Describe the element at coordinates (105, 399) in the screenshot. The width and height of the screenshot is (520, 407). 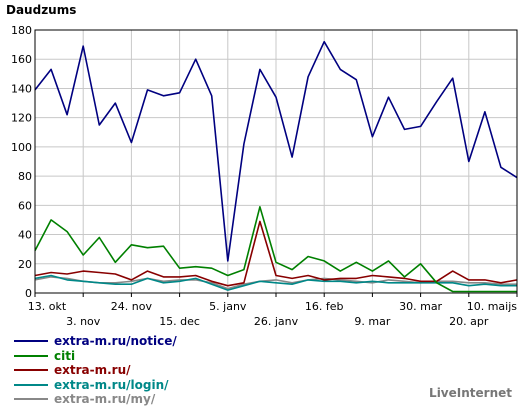
I see `legend-label: extra-m.ru/my/` at that location.